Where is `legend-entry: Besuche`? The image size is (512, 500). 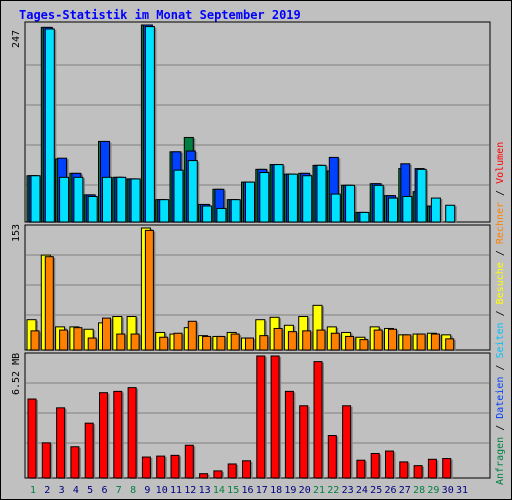 legend-entry: Besuche is located at coordinates (500, 283).